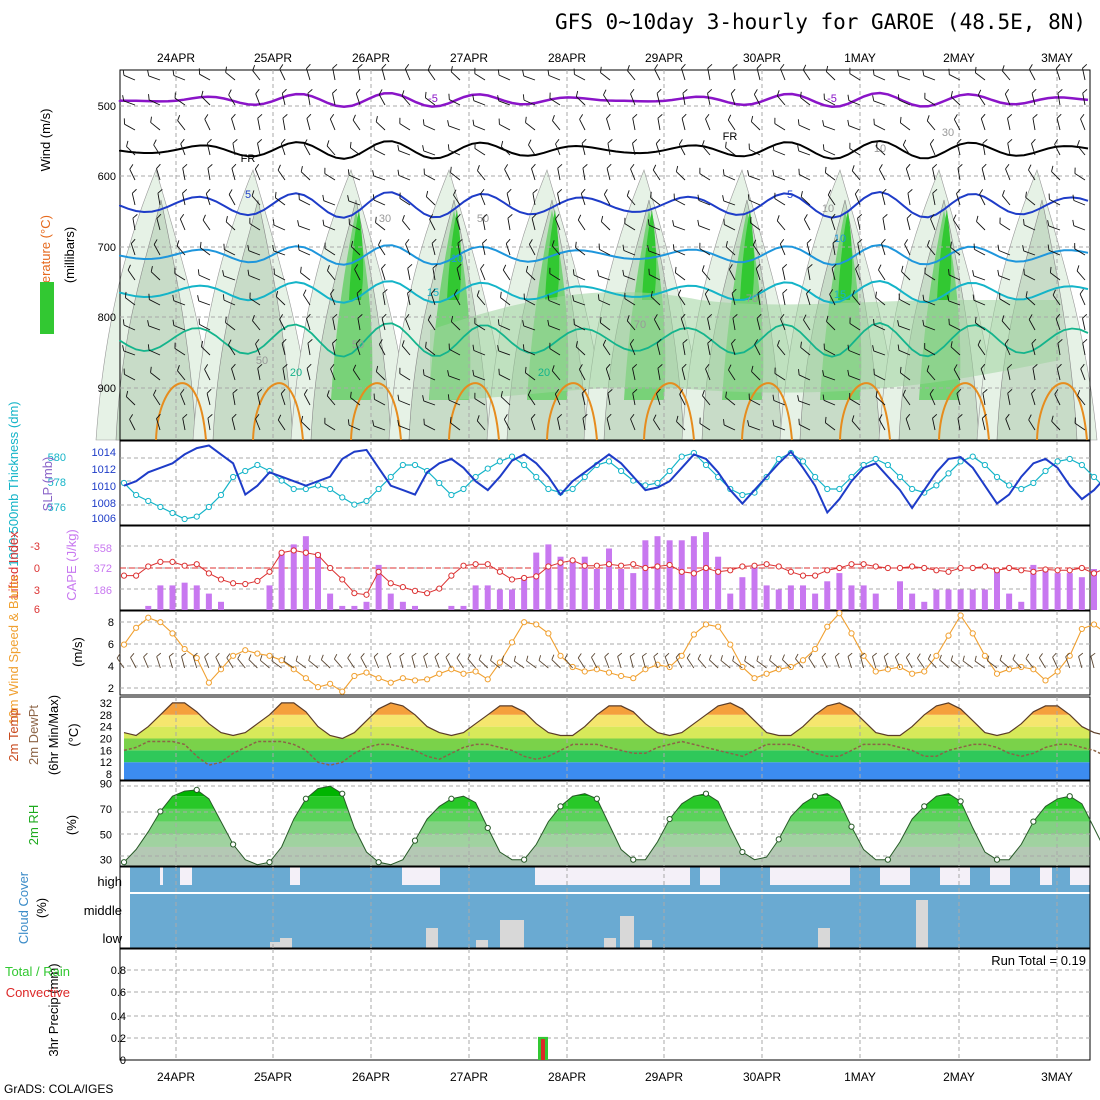 The image size is (1100, 1100). Describe the element at coordinates (269, 862) in the screenshot. I see `rh-line-point` at that location.